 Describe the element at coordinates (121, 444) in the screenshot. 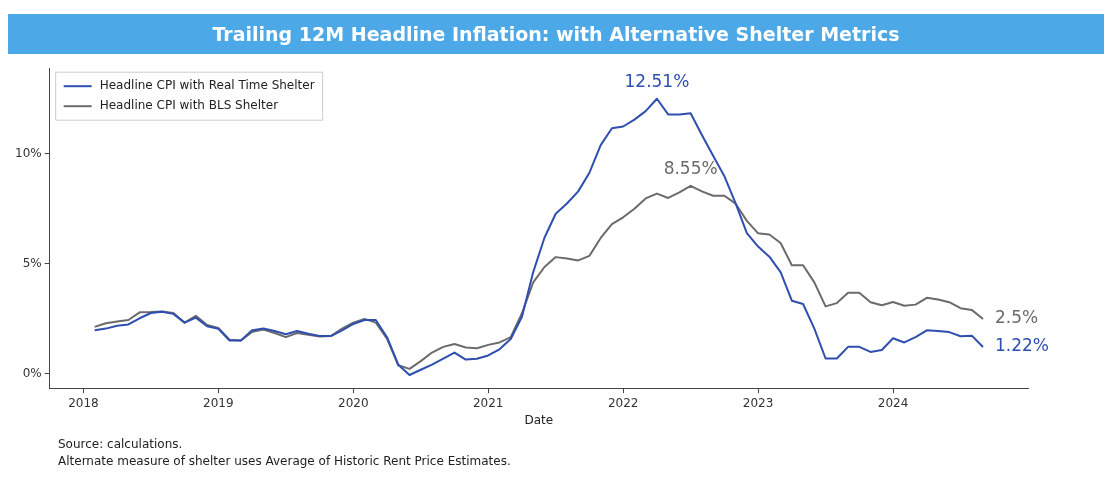

I see `source-note: Source: calculations.` at that location.